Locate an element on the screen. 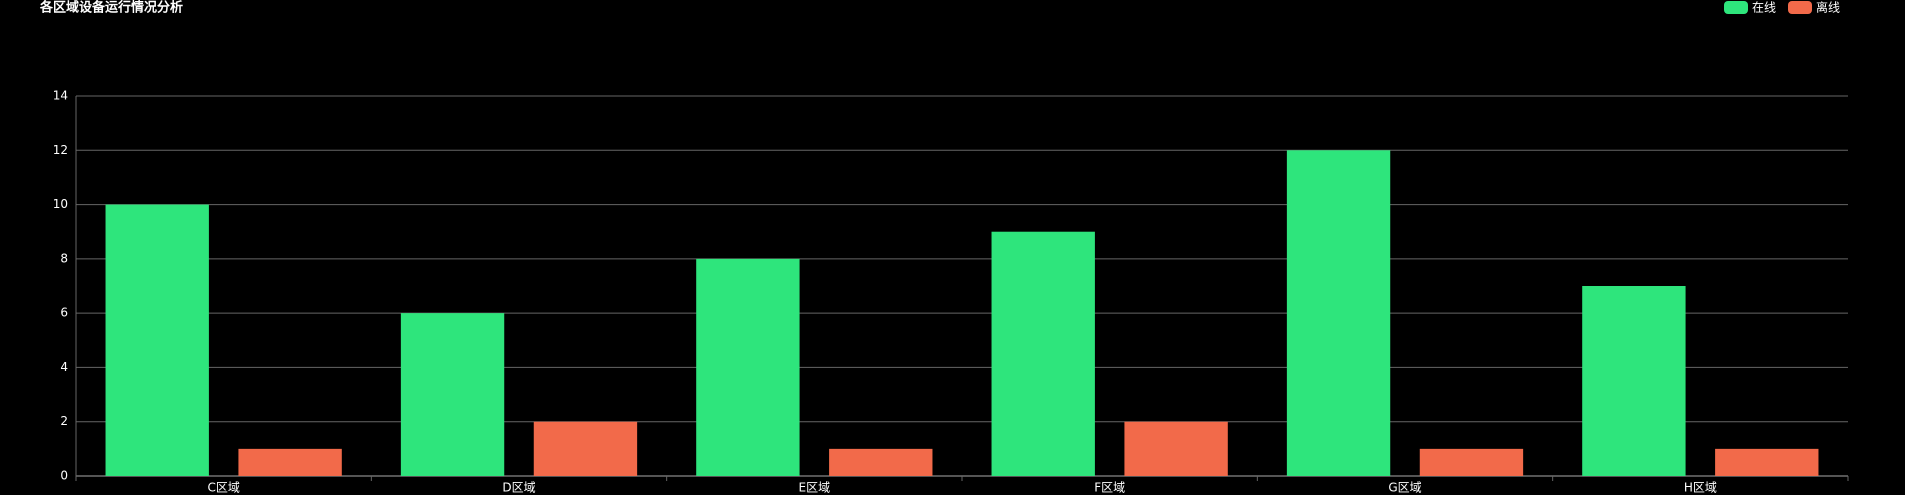  x-tick-label: D区域 is located at coordinates (518, 488).